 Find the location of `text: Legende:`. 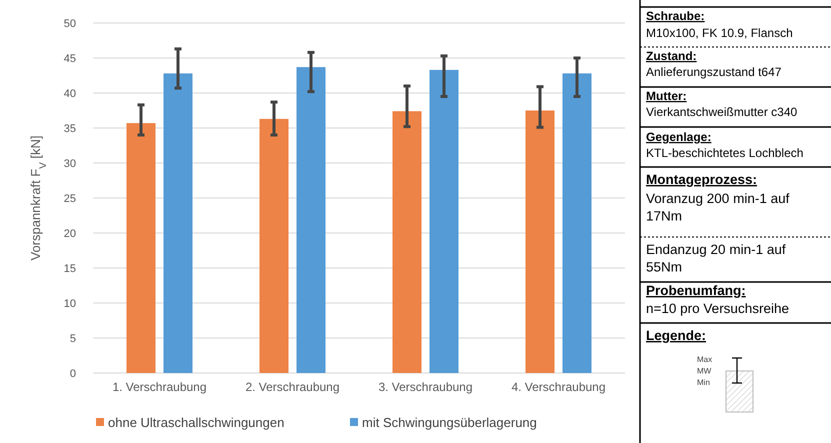

text: Legende: is located at coordinates (676, 335).